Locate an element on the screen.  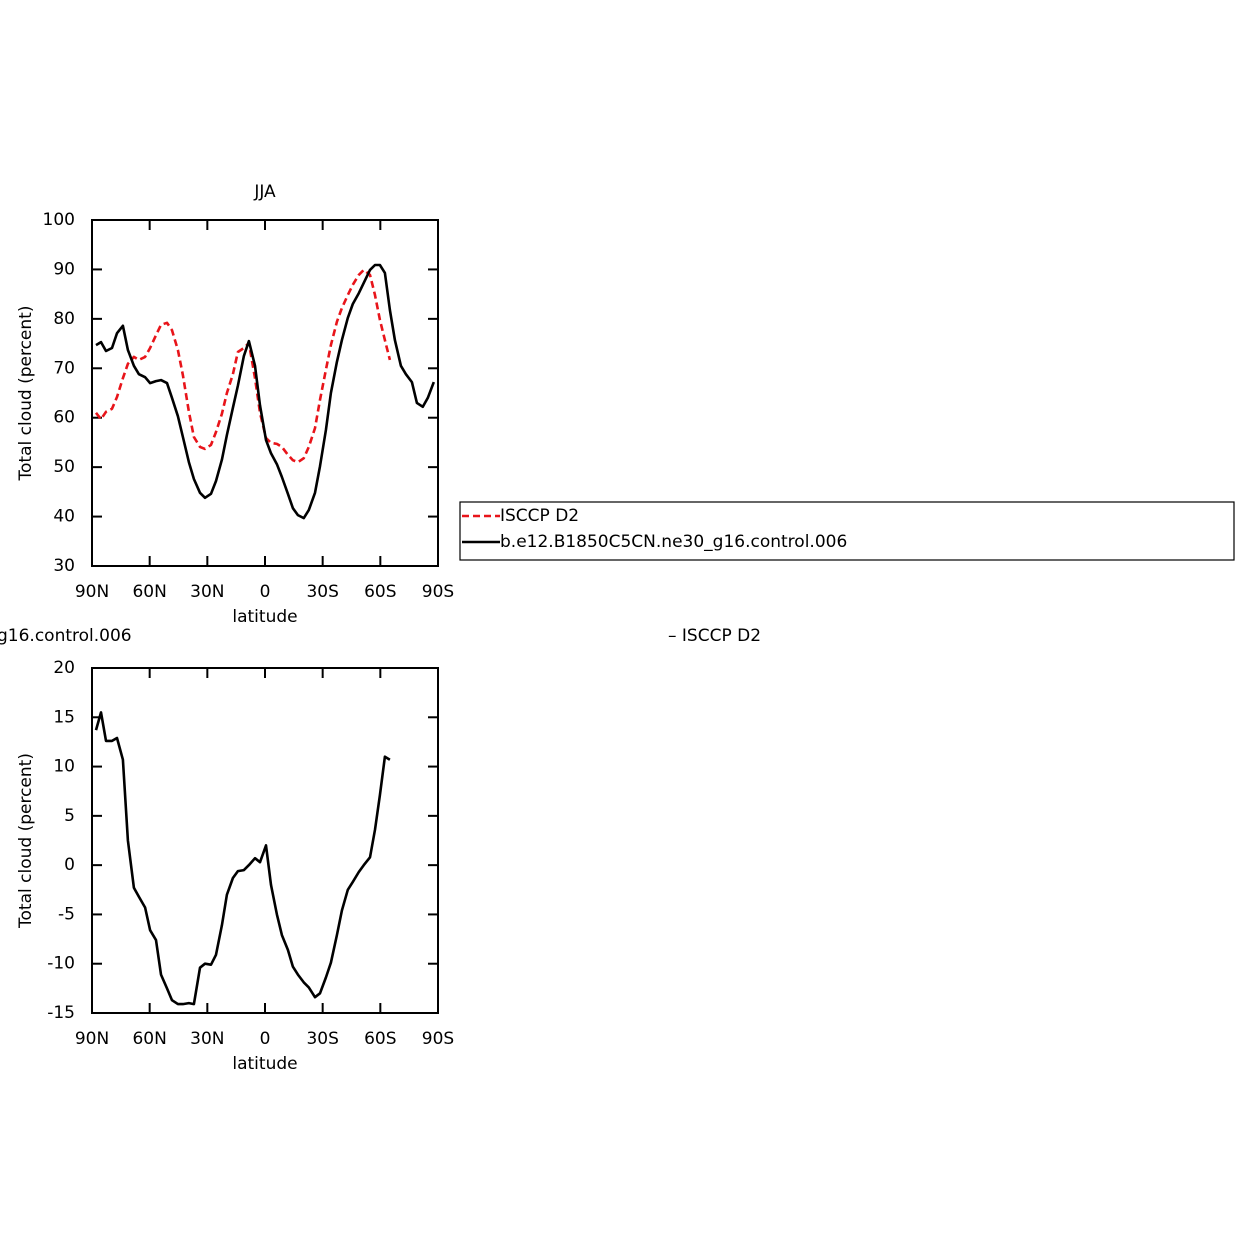
y-tick-label: -5 is located at coordinates (66, 914).